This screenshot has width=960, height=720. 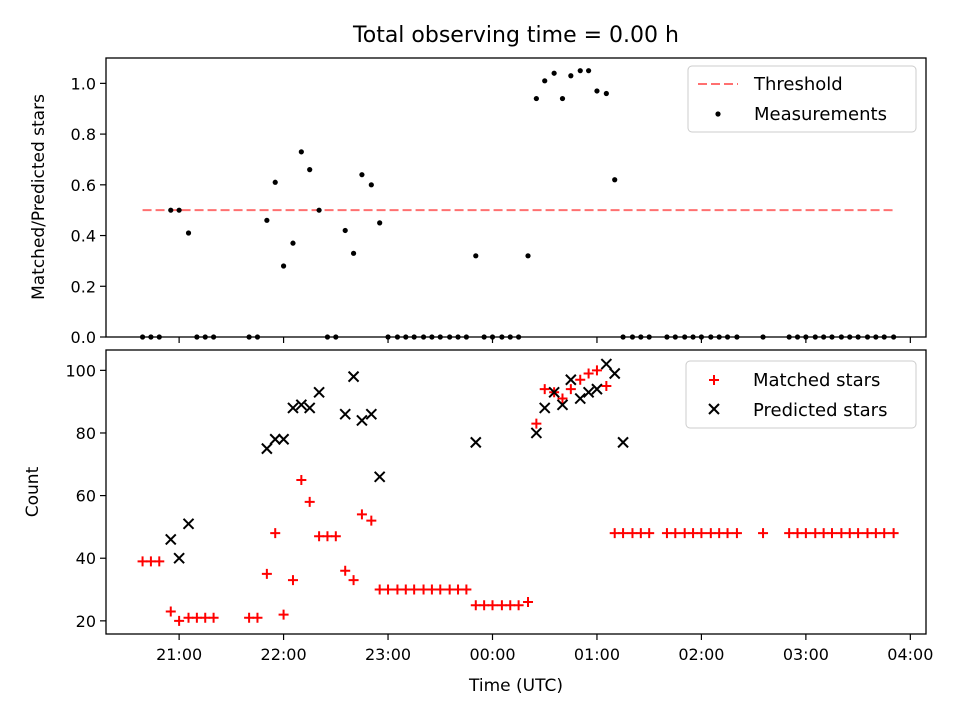 What do you see at coordinates (714, 409) in the screenshot?
I see `predicted-legend-marker` at bounding box center [714, 409].